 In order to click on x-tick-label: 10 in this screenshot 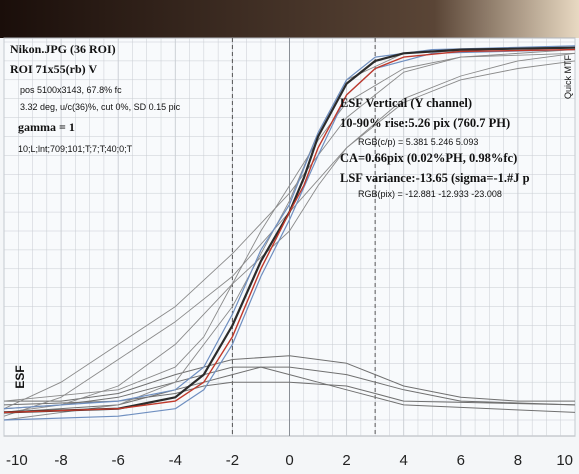, I will do `click(564, 460)`.